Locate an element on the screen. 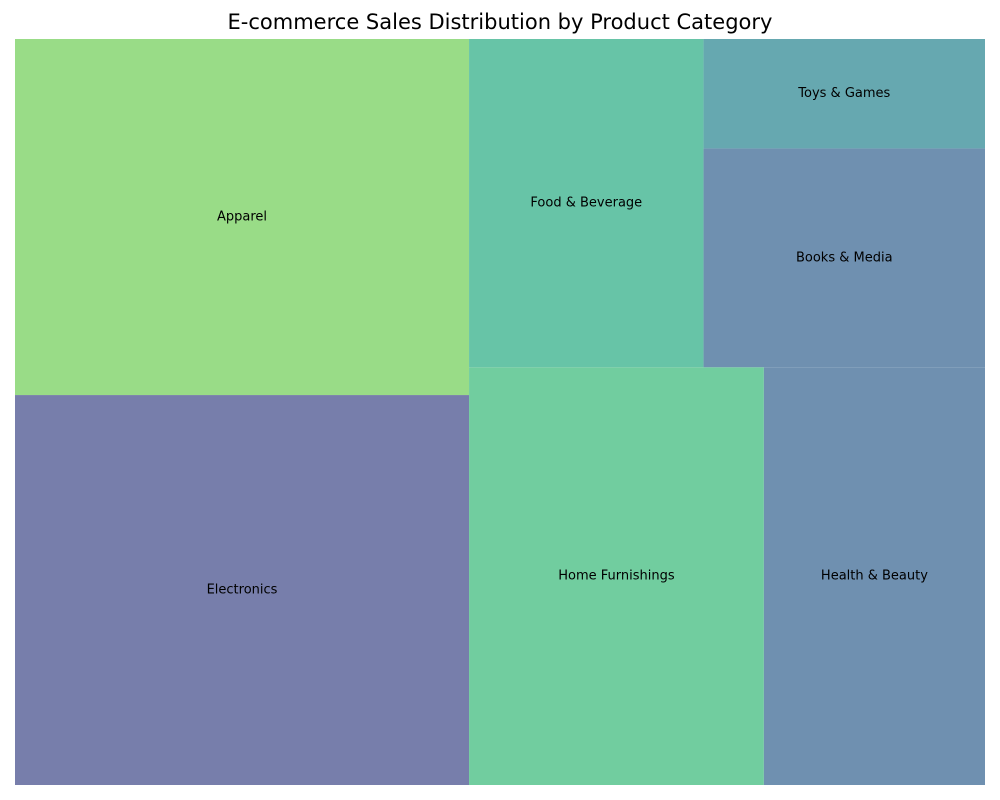 This screenshot has height=800, width=1000. tile-label-apparel: Apparel is located at coordinates (242, 217).